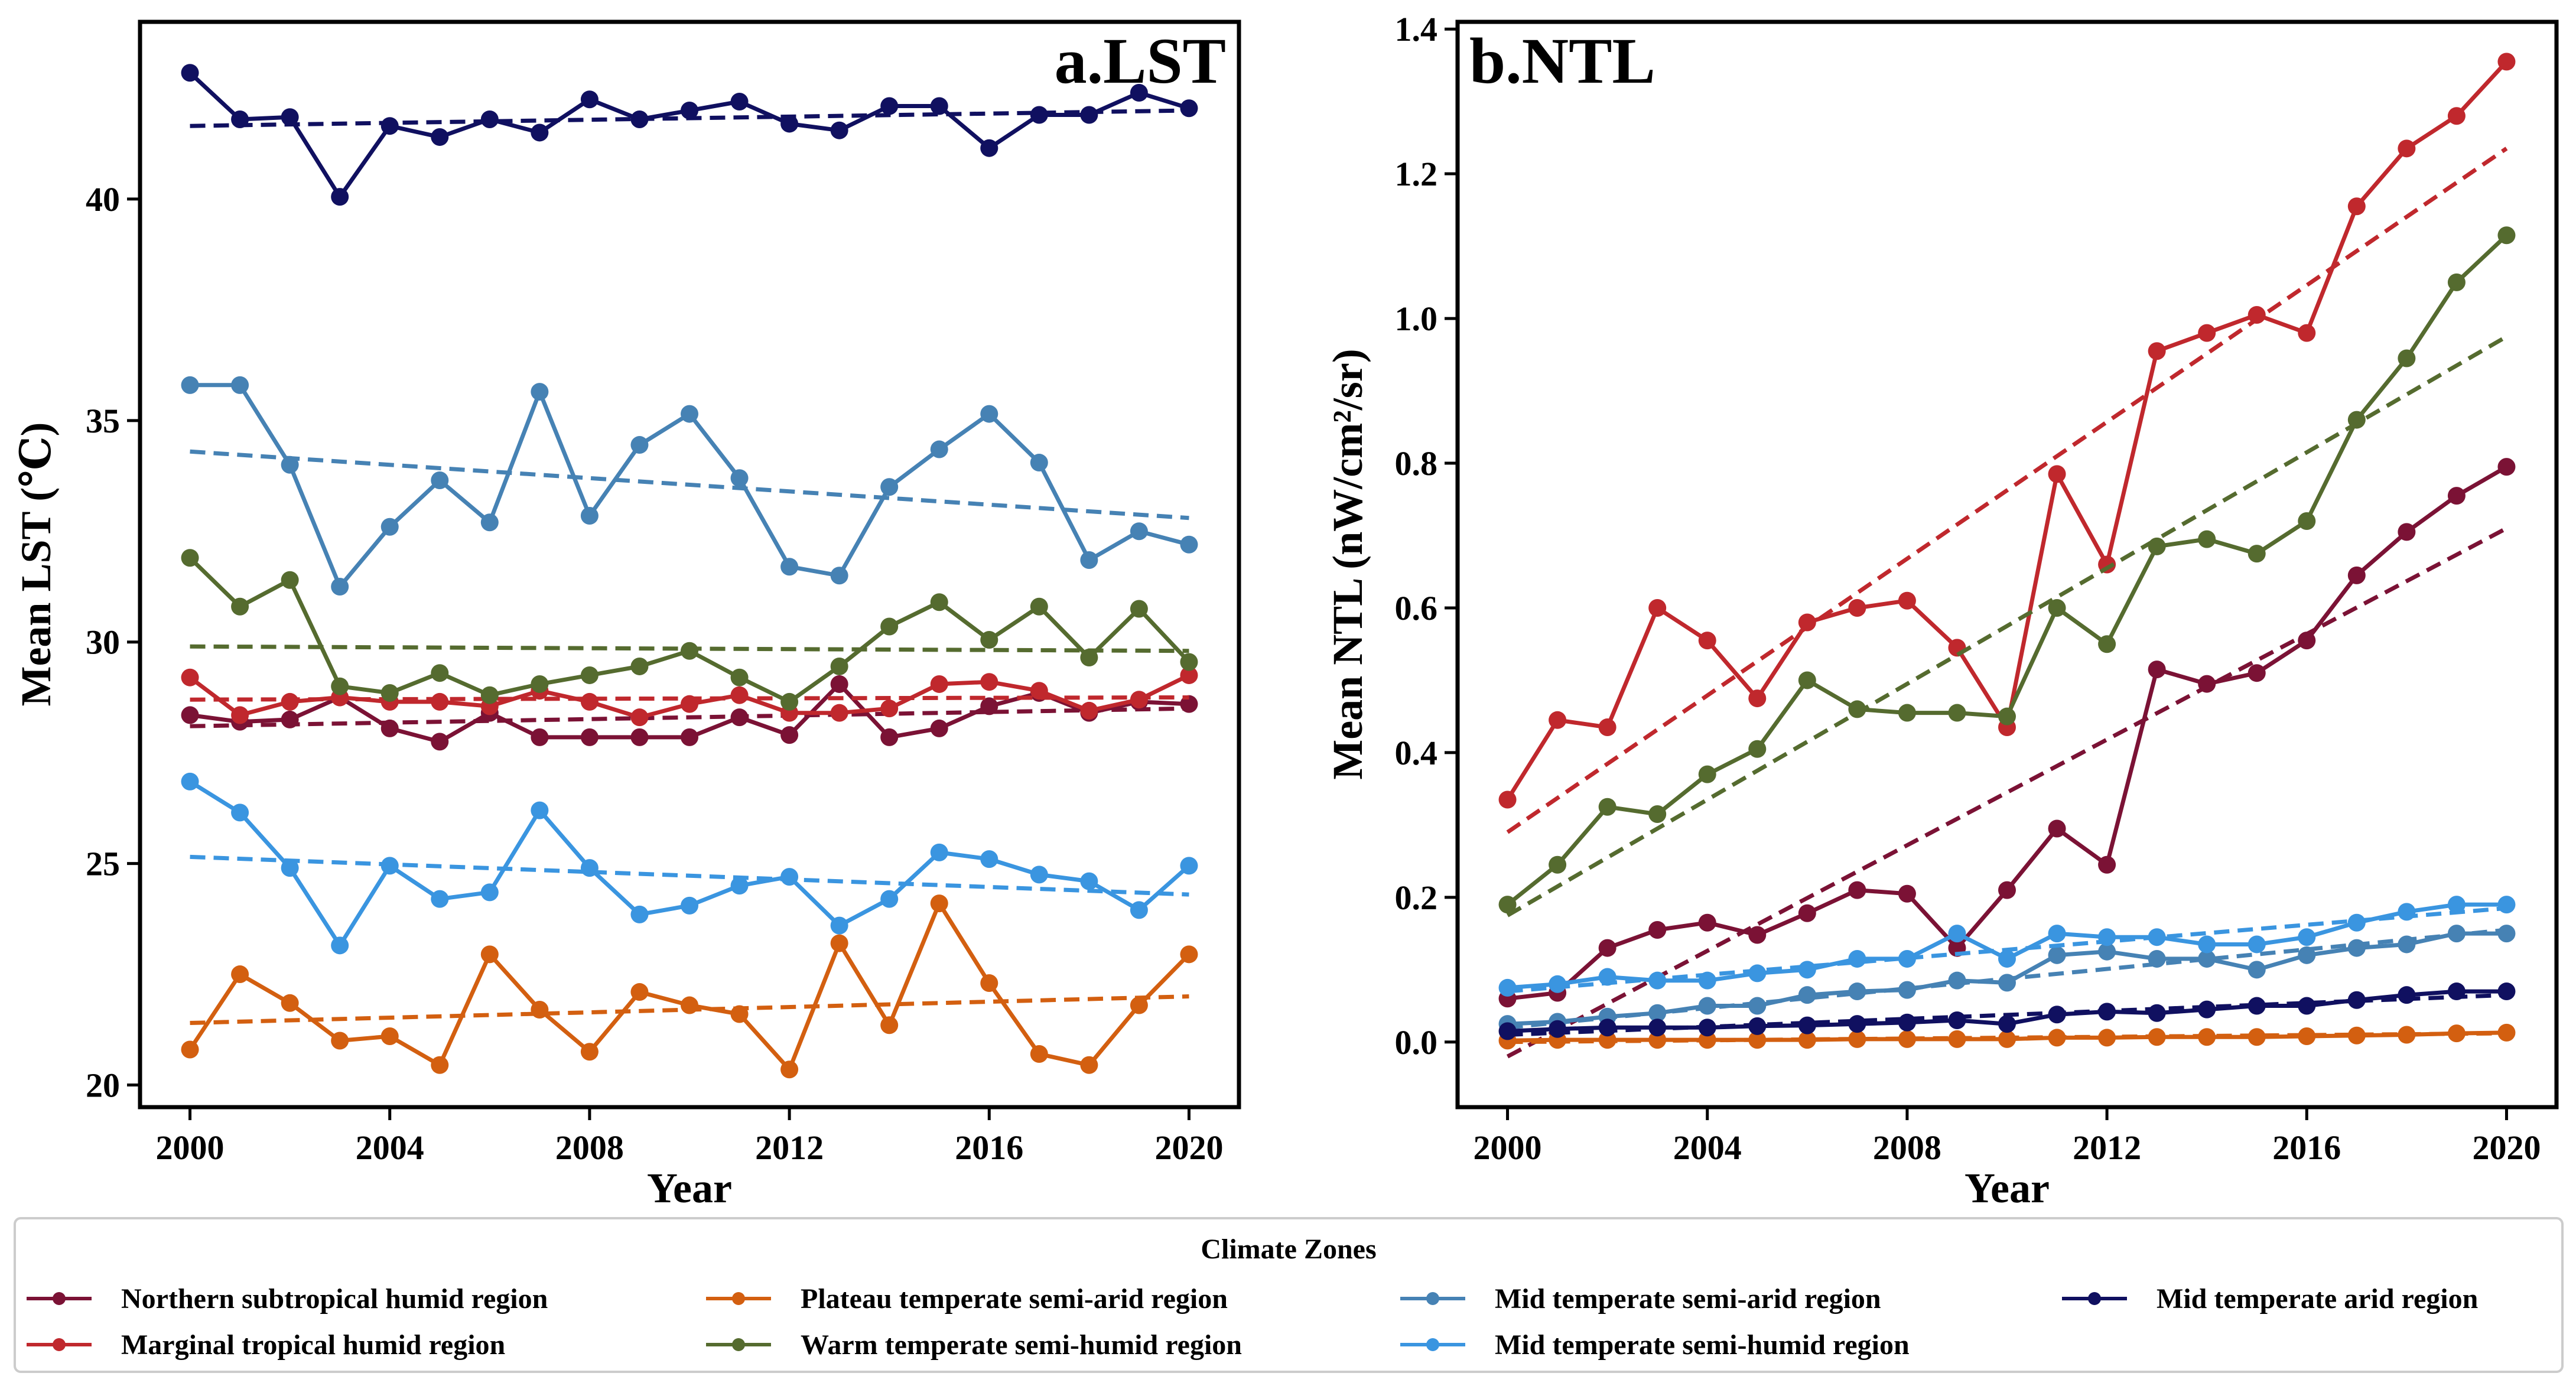 The width and height of the screenshot is (2576, 1386). I want to click on legend-entry: Mid temperate arid region, so click(2270, 1299).